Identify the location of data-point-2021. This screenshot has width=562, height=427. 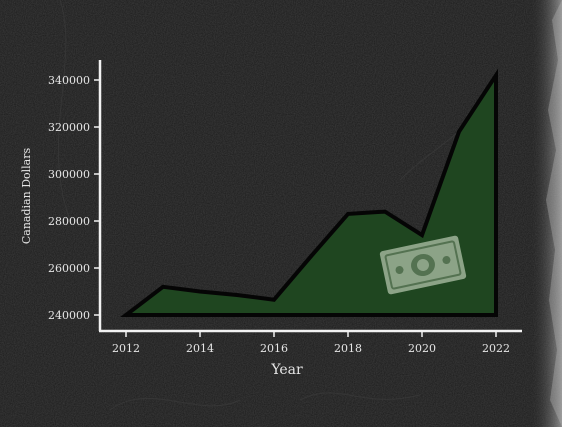
(459, 132).